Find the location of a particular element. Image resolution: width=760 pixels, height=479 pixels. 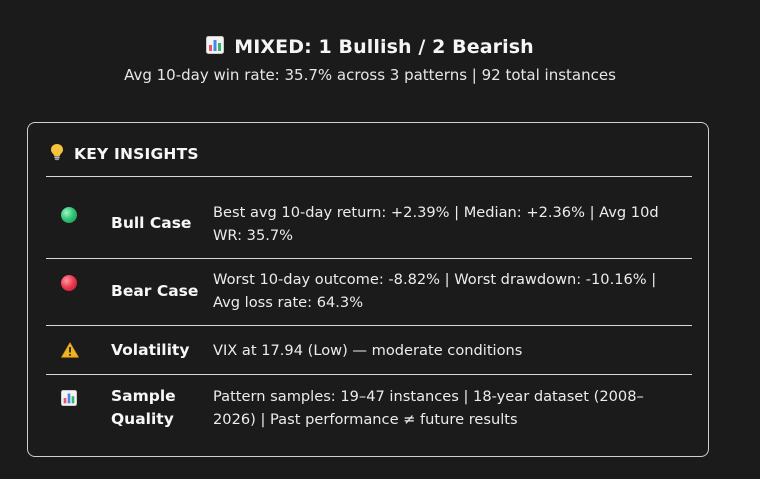

insight-text: VIX at 17.94 (Low) — moderate conditions is located at coordinates (368, 350).